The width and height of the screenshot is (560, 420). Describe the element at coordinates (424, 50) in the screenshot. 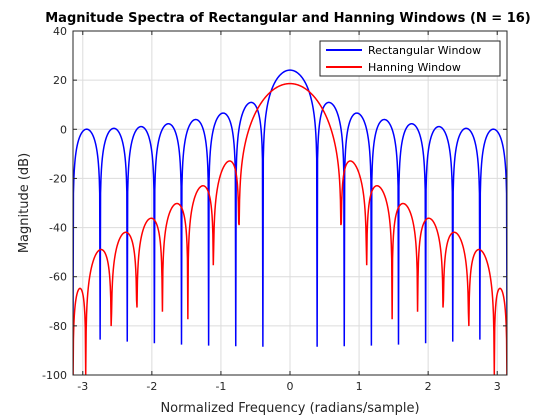

I see `legend-label-rectangular: Rectangular Window` at that location.